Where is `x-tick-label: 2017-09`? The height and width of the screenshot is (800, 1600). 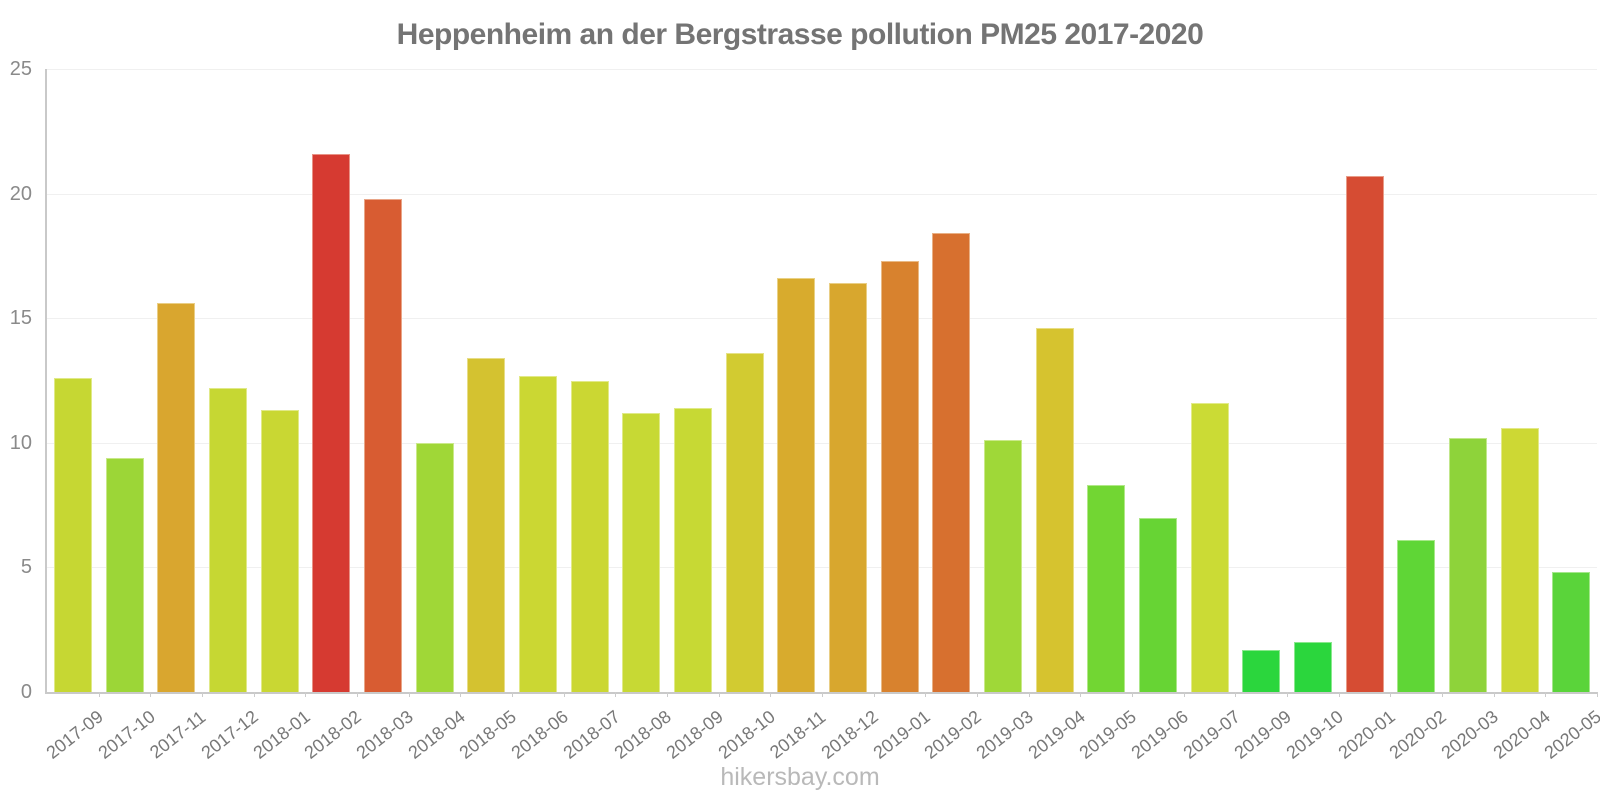
x-tick-label: 2017-09 is located at coordinates (74, 734).